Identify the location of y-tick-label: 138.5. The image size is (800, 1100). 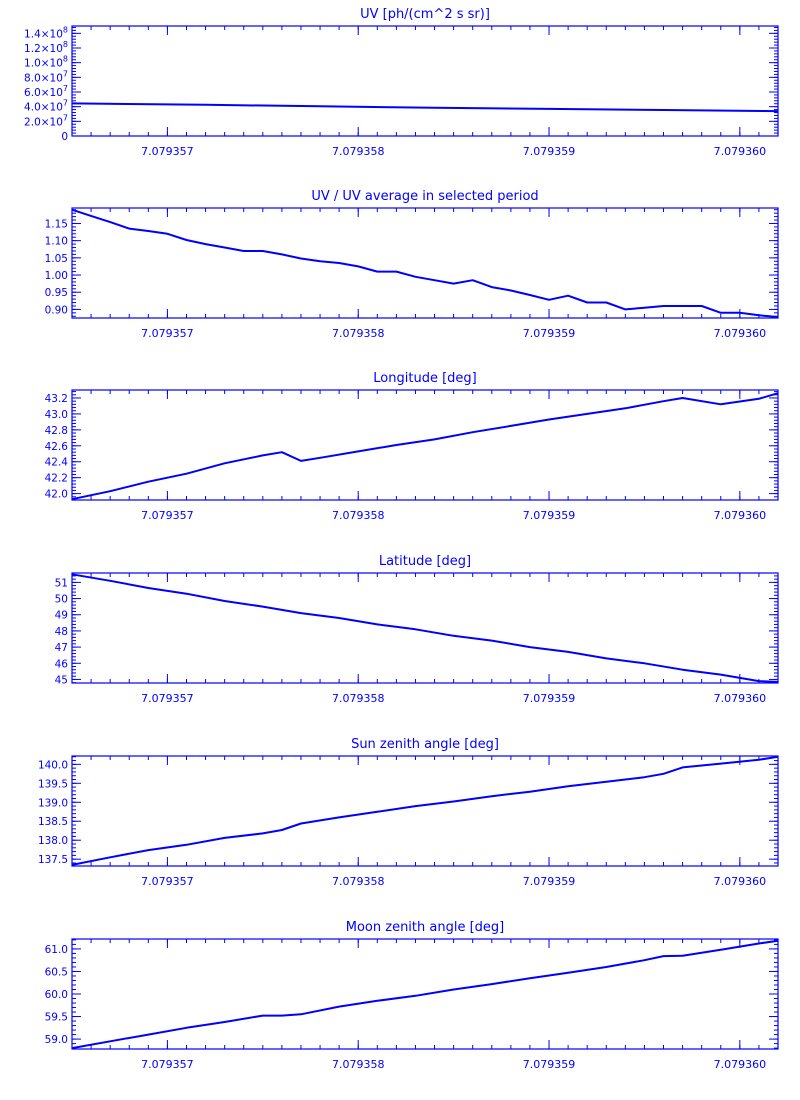
(53, 822).